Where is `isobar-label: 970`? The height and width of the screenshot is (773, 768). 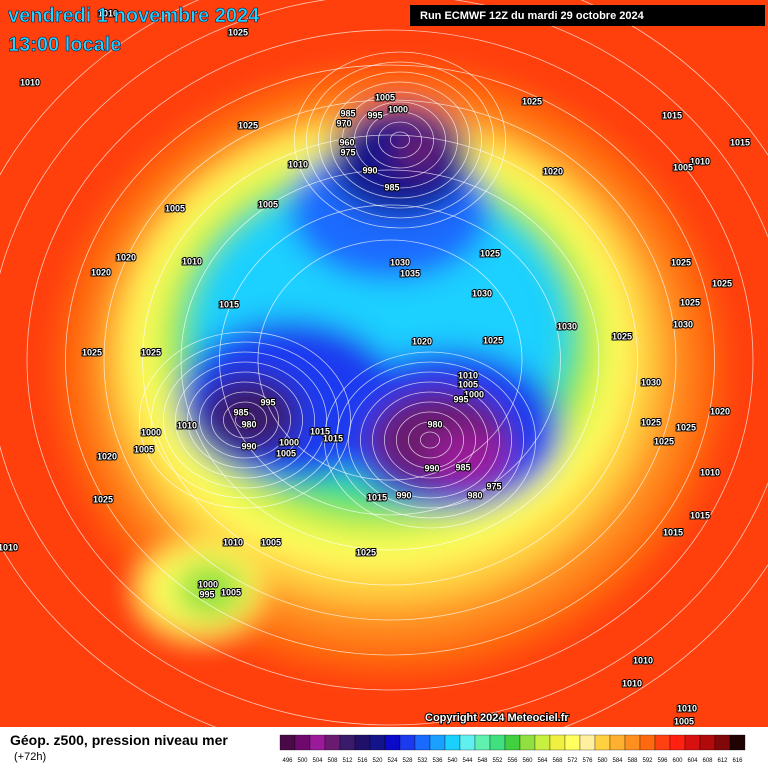 isobar-label: 970 is located at coordinates (343, 123).